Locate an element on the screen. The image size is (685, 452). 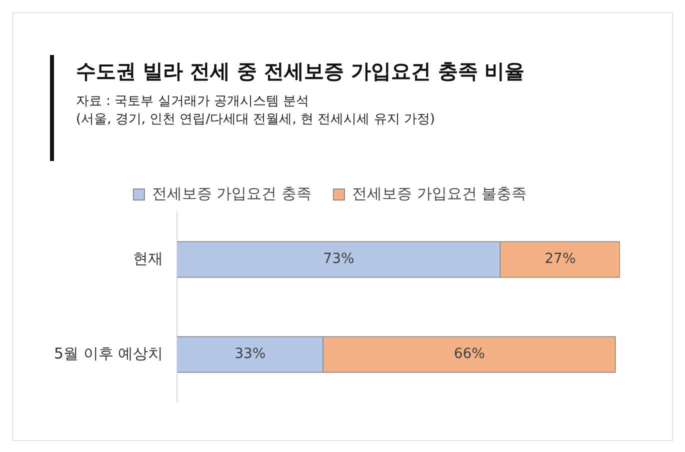
text: (서울, 경기, 인천 연립/다세대 전월세, 현 전세시세 유지 가정) is located at coordinates (255, 119).